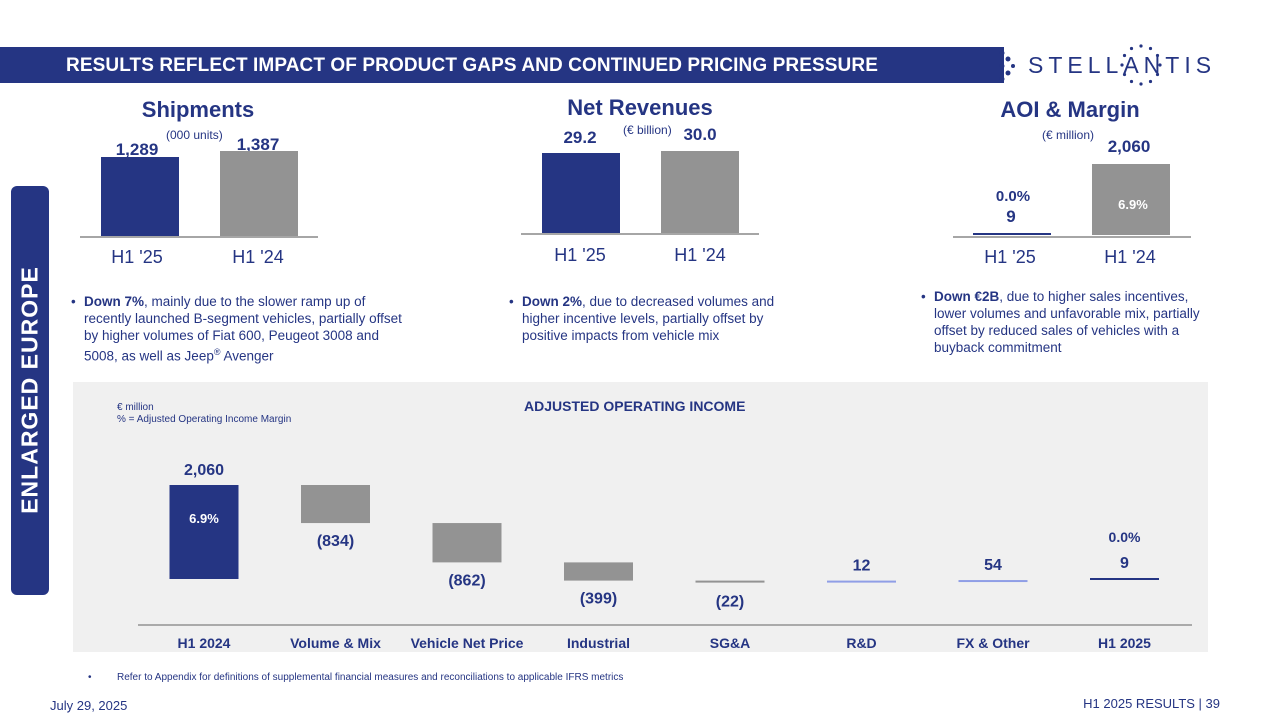  What do you see at coordinates (247, 356) in the screenshot?
I see `shipments-bullet-tail: Avenger` at bounding box center [247, 356].